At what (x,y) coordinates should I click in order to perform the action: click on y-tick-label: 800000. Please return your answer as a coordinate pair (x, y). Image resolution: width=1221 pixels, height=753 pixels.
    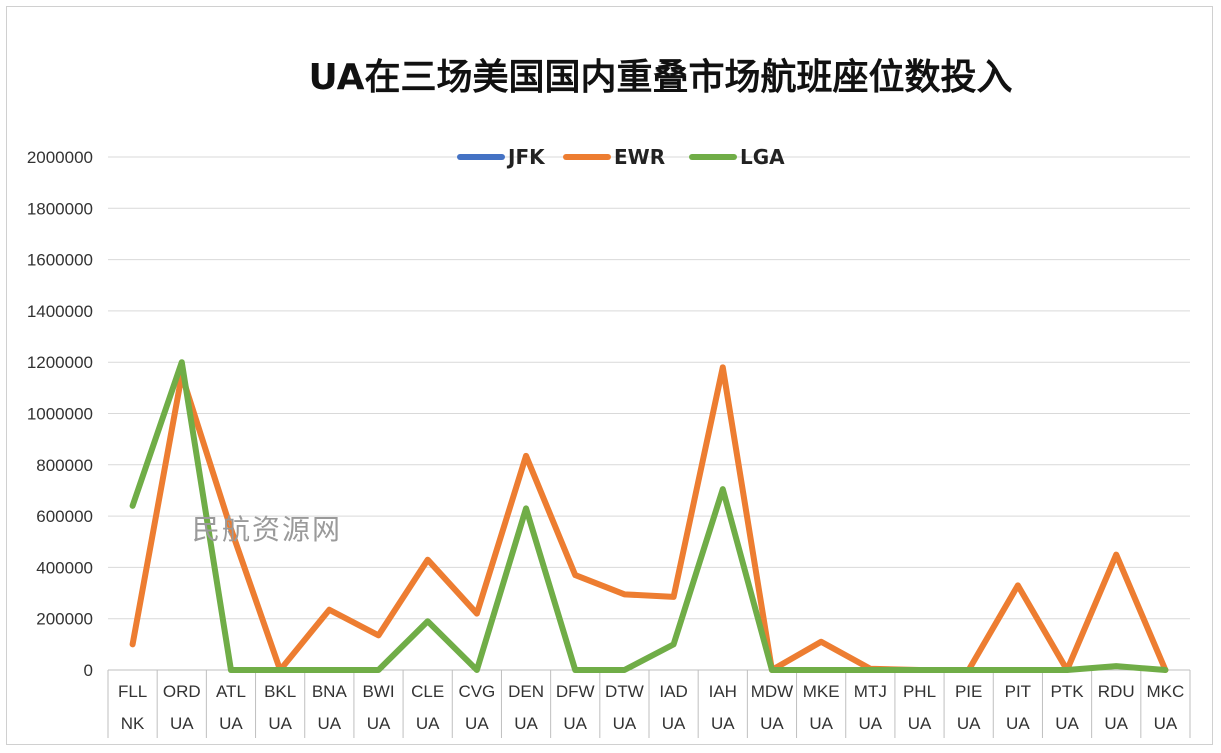
    Looking at the image, I should click on (64, 465).